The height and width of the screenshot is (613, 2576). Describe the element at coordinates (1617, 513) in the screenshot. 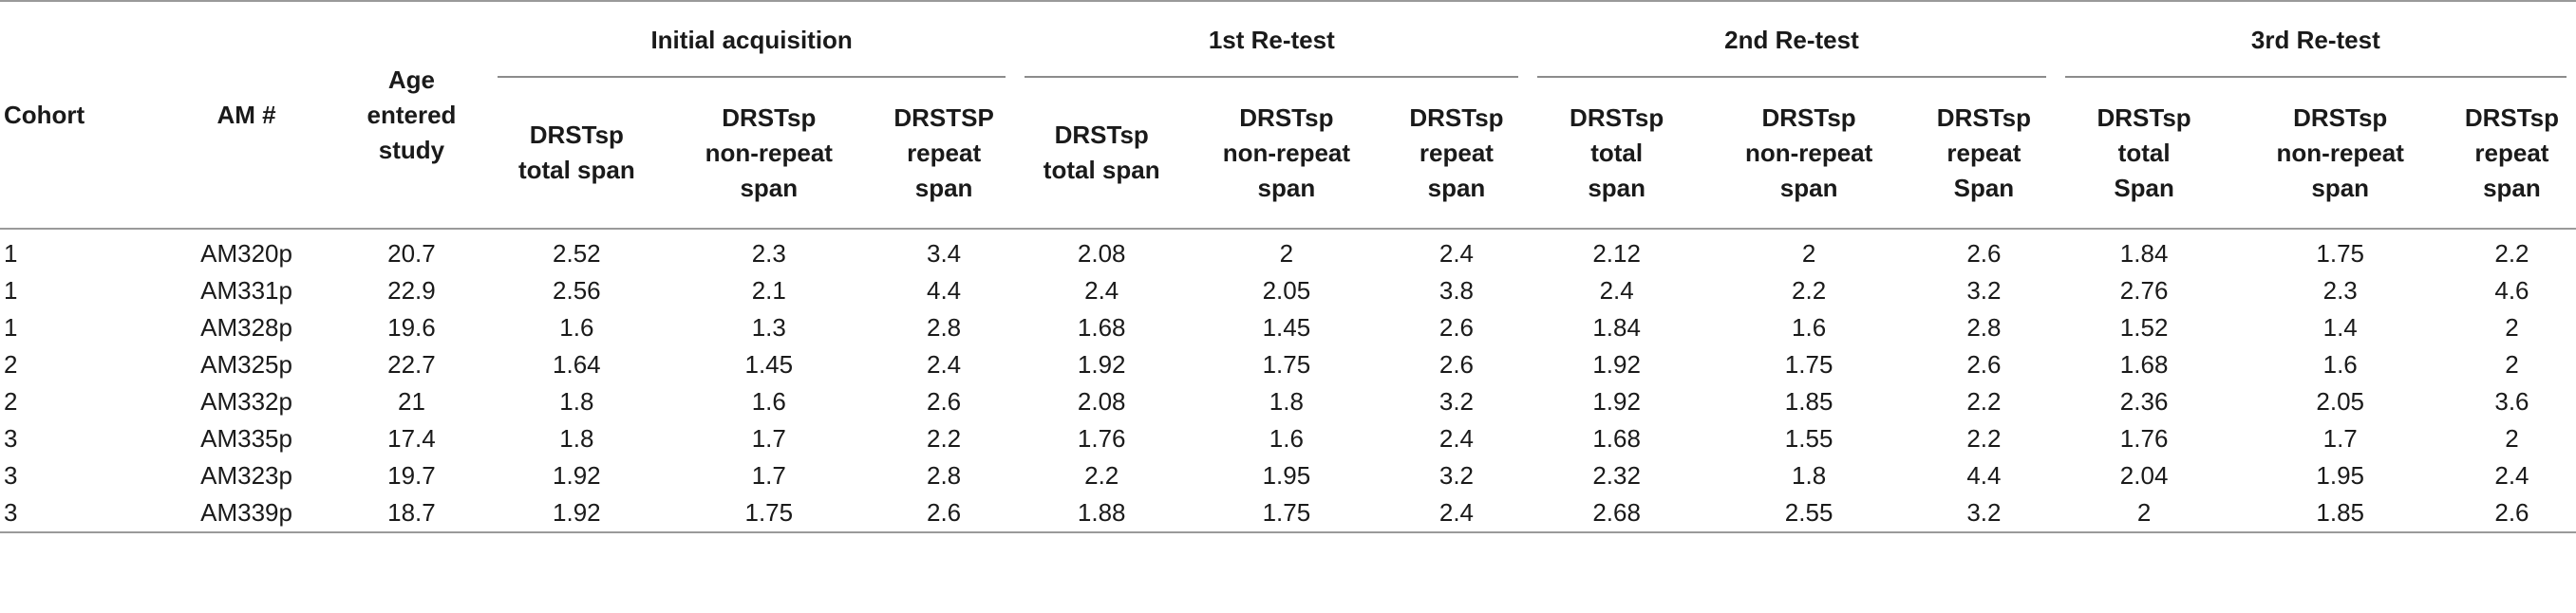

I see `table-cell: 2.68` at that location.